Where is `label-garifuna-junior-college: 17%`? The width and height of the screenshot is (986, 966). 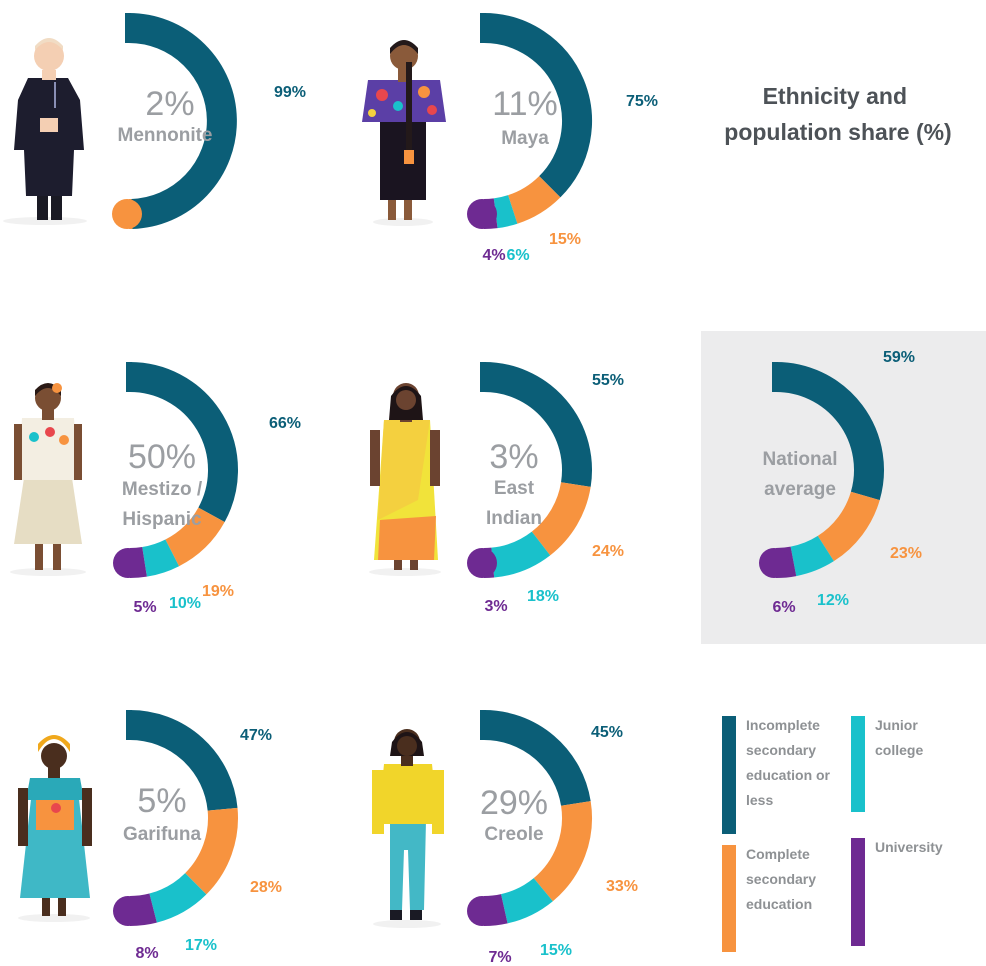
label-garifuna-junior-college: 17% is located at coordinates (201, 945).